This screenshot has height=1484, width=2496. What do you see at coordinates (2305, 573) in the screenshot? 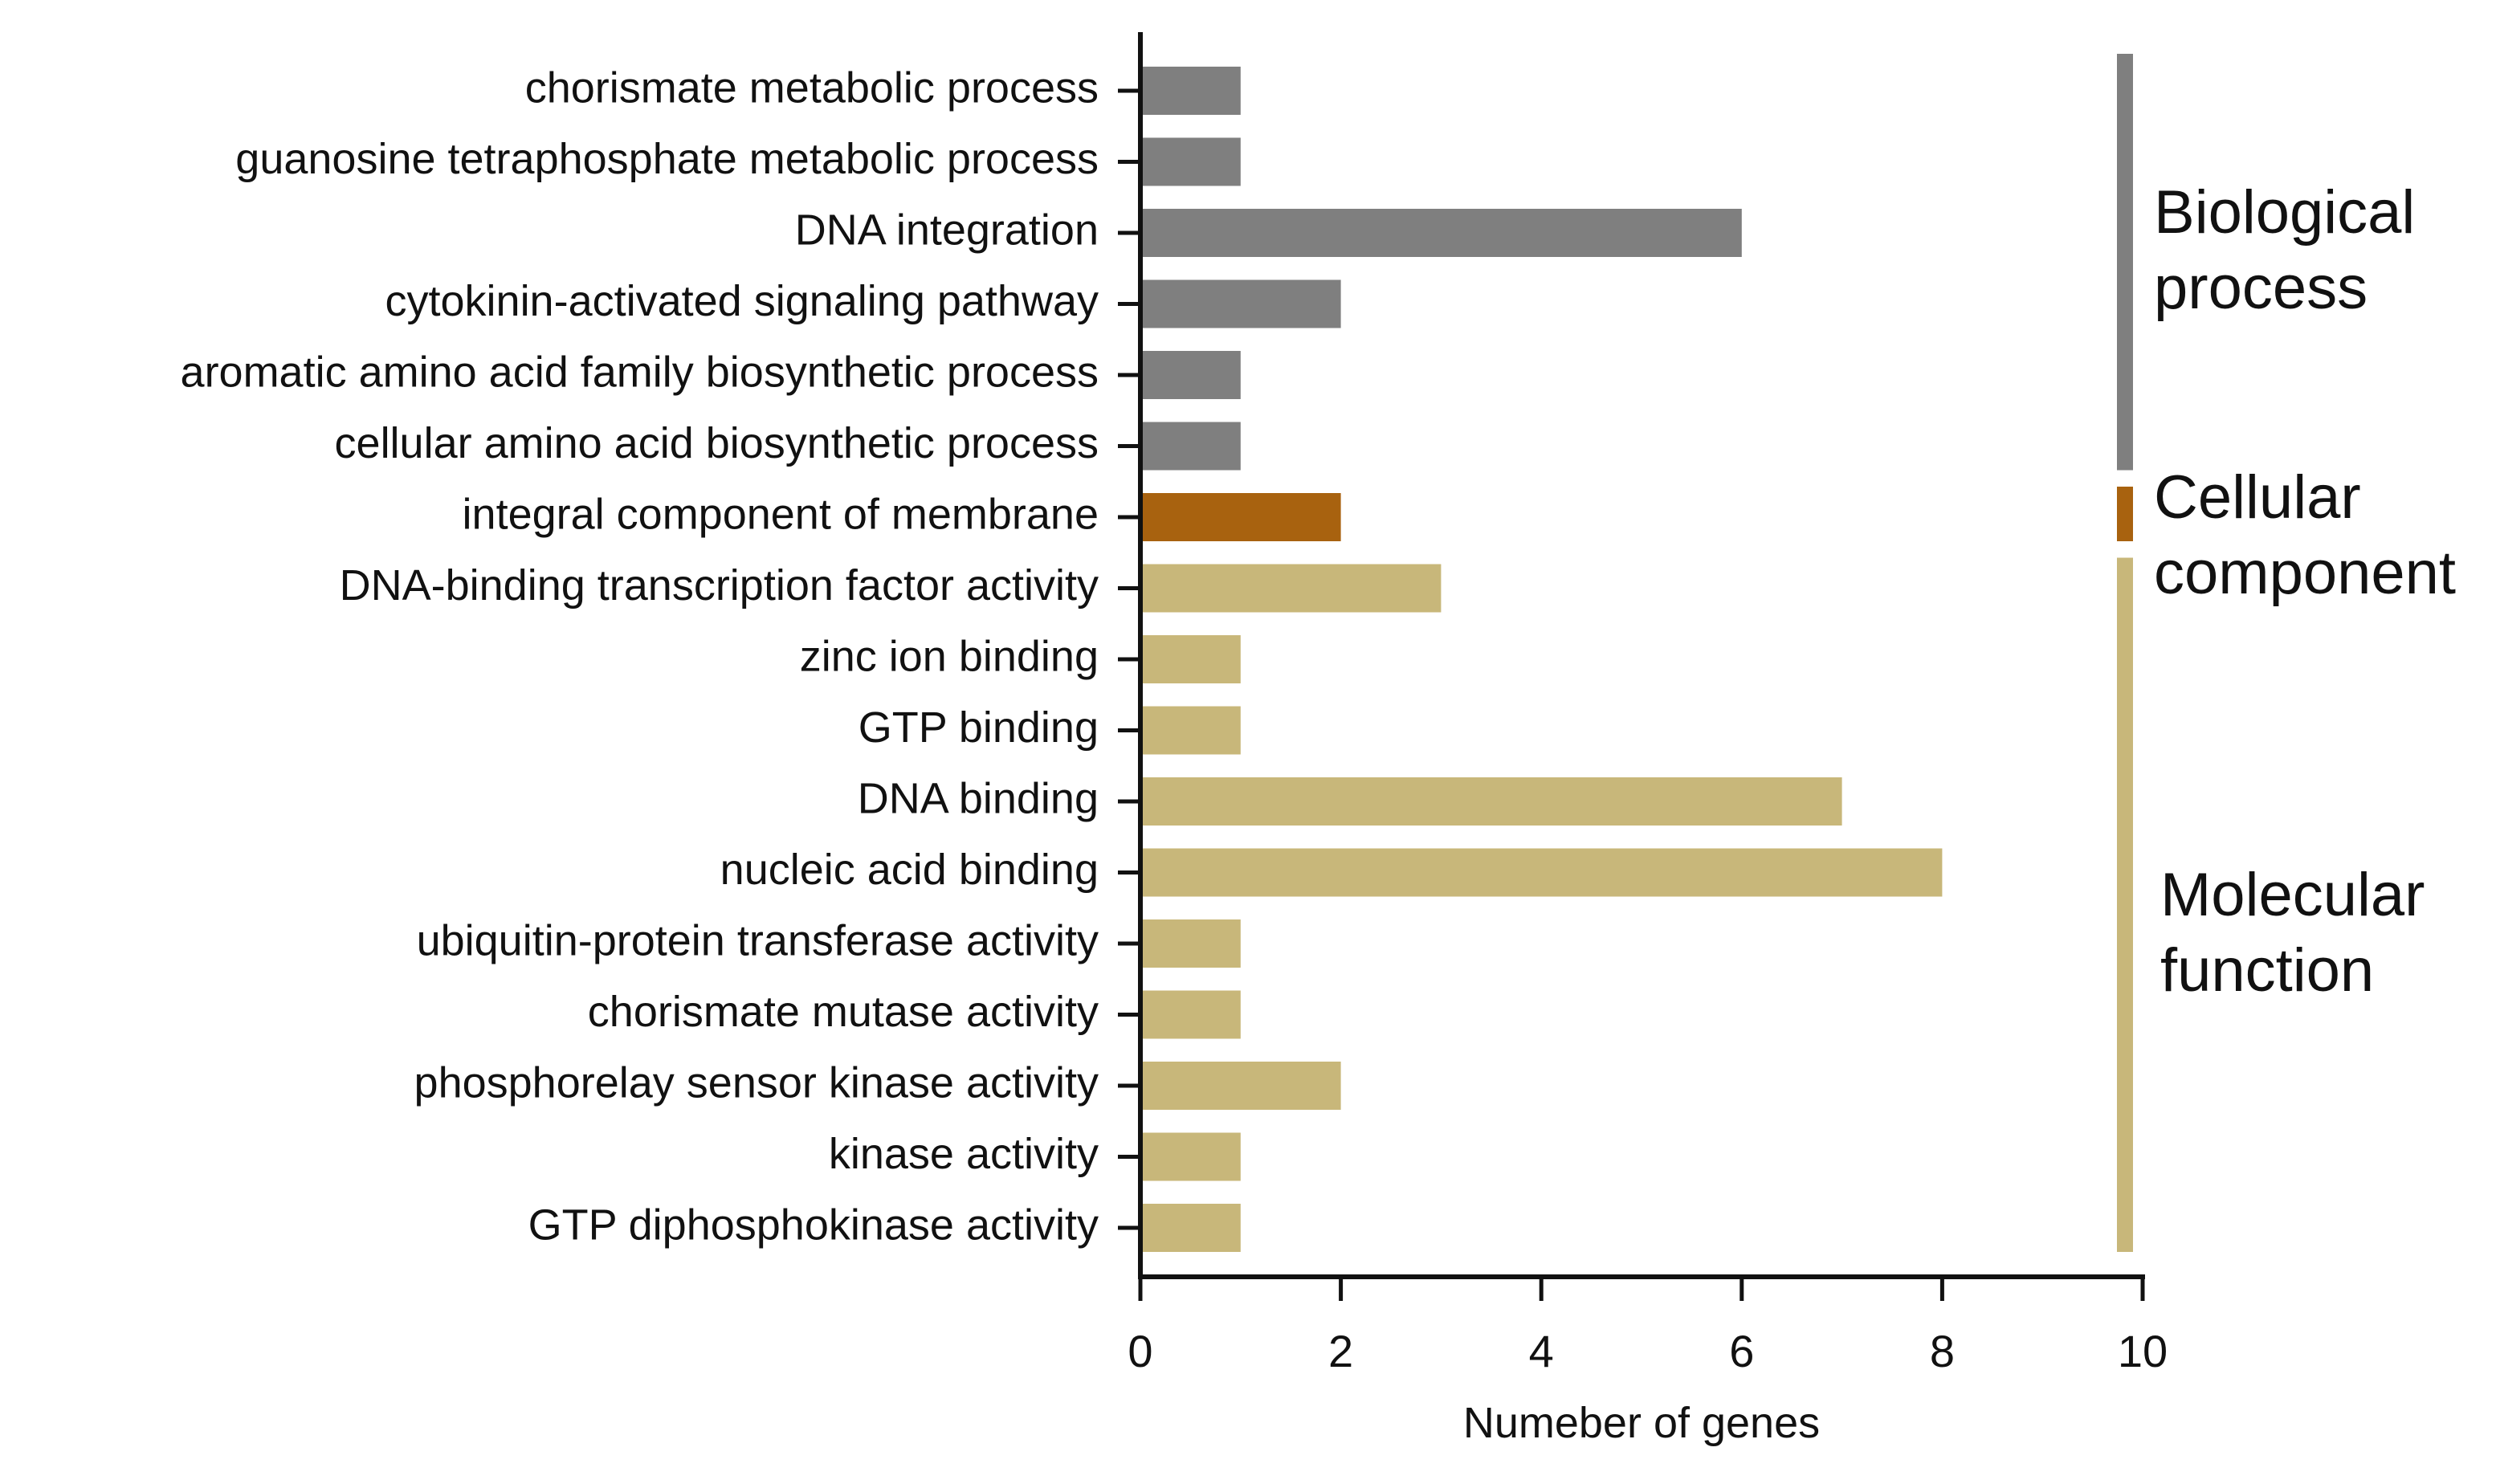
I see `group-label-line2: component` at bounding box center [2305, 573].